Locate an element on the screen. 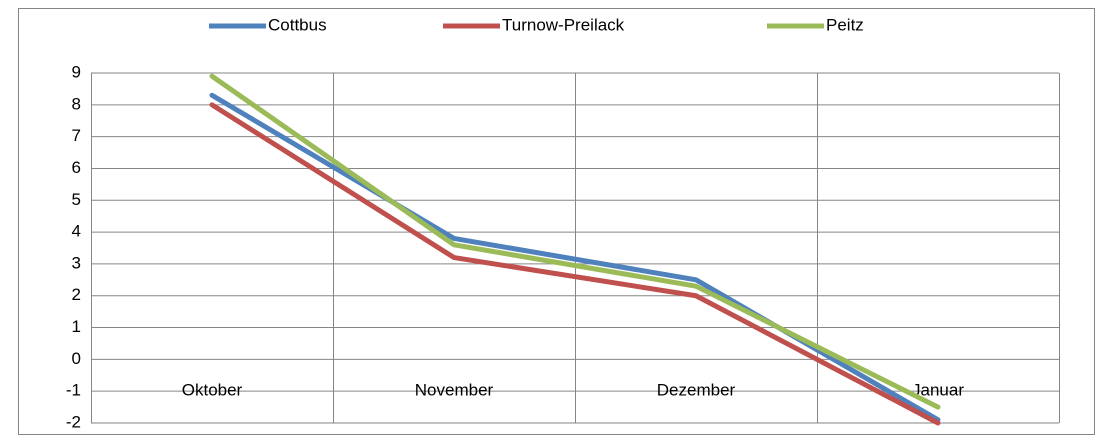 The height and width of the screenshot is (439, 1099). x-tick-label: Dezember is located at coordinates (696, 389).